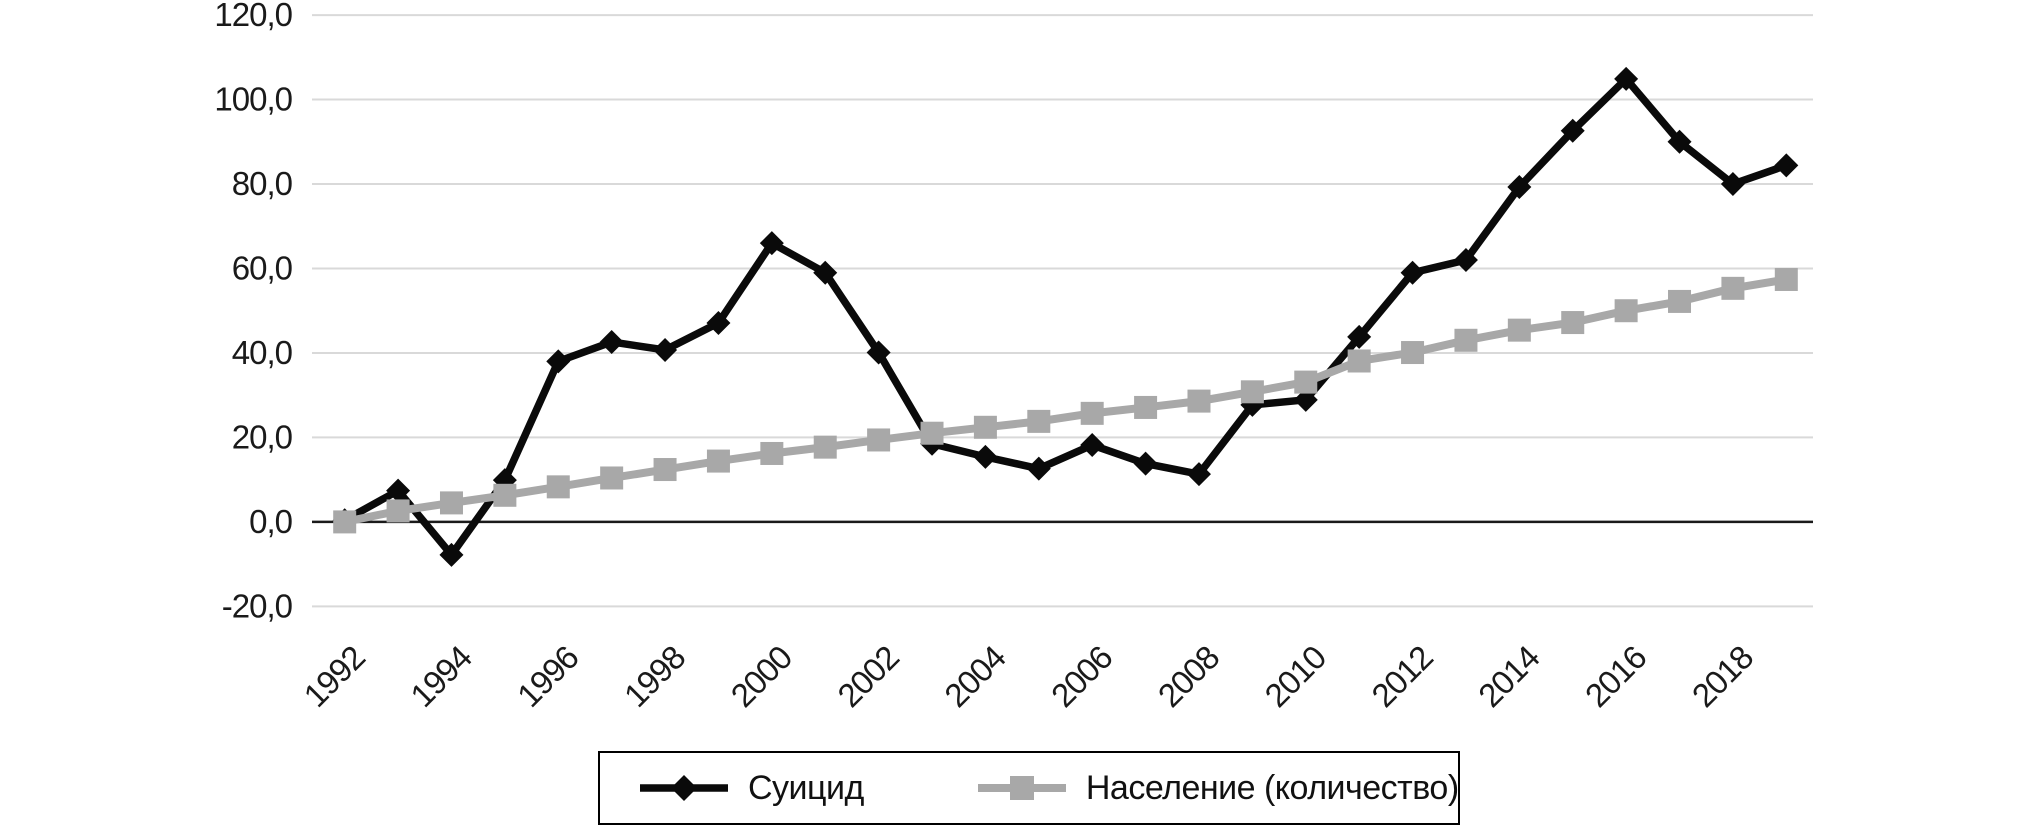  I want to click on x-axis-tick-label: 2004, so click(975, 676).